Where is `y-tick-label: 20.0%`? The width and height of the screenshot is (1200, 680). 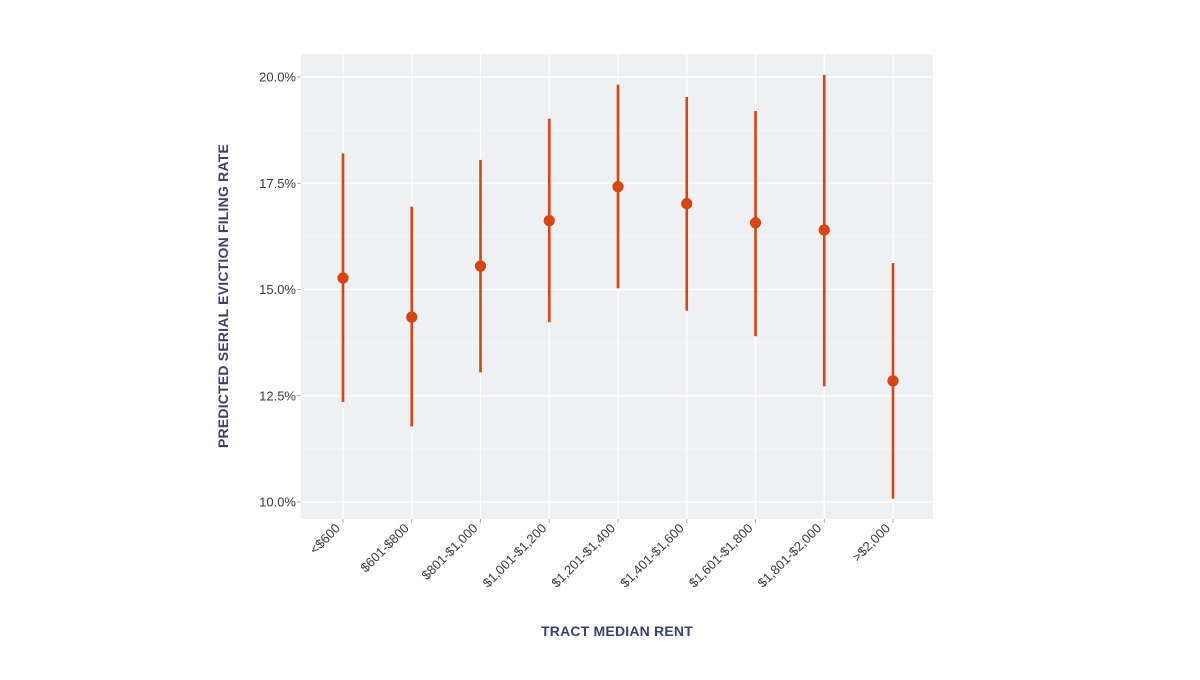 y-tick-label: 20.0% is located at coordinates (277, 77).